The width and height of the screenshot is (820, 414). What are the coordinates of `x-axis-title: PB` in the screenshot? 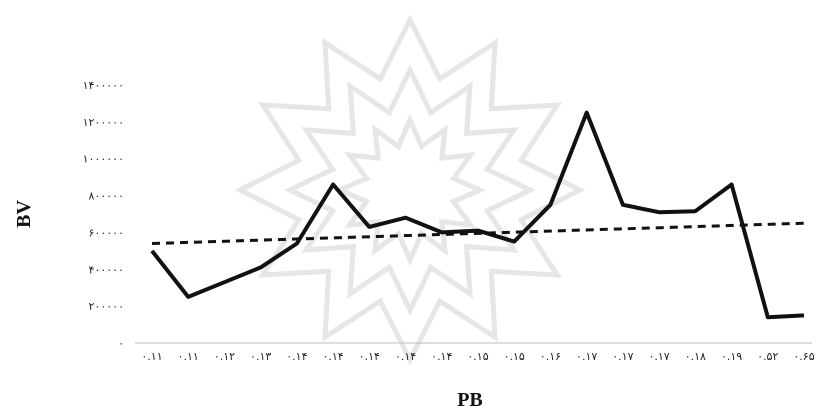 It's located at (470, 400).